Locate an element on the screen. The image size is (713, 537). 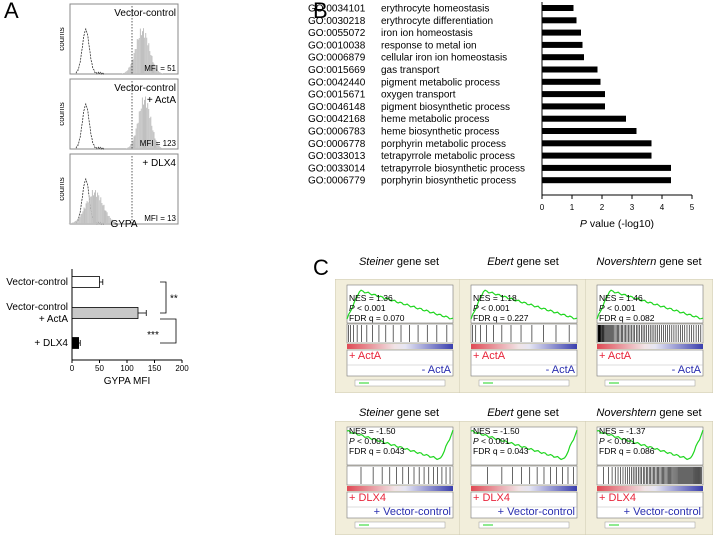
mfi-label: MFI = 51 is located at coordinates (160, 68).